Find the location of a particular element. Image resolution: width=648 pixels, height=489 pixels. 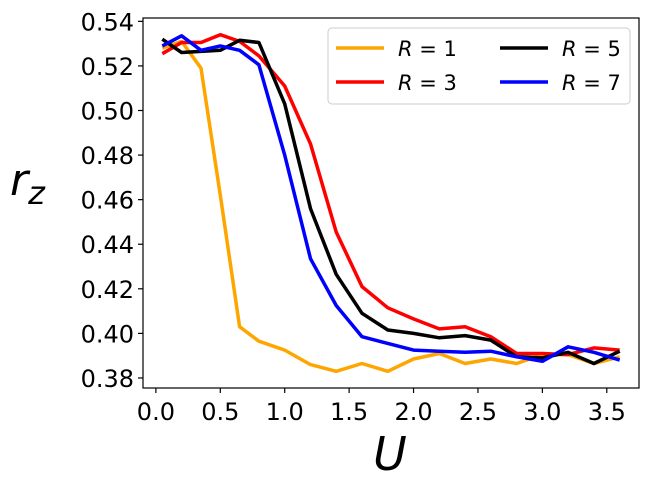

x-tick-label: 1.0 is located at coordinates (285, 412).